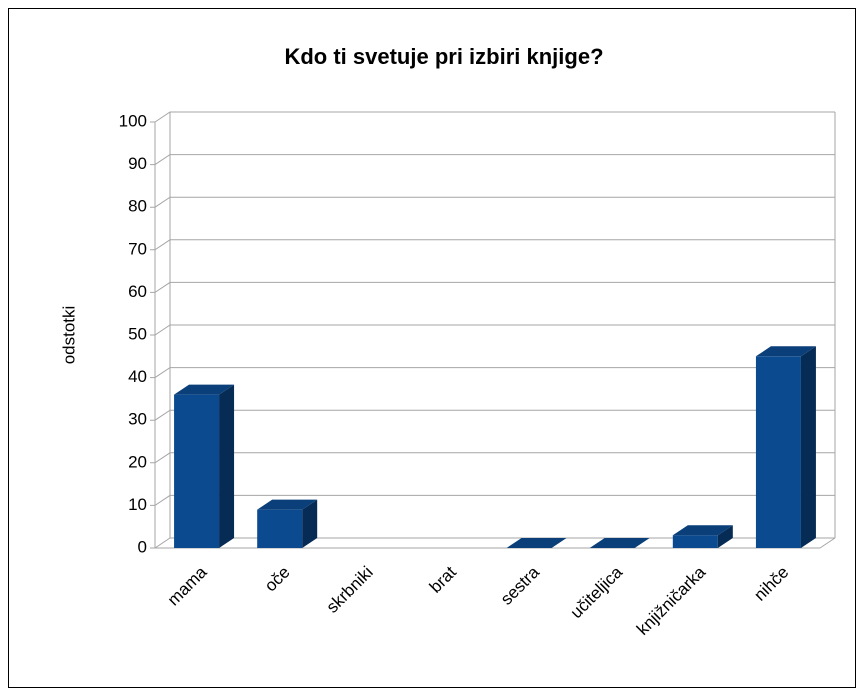  I want to click on y-tick-label: 60, so click(137, 291).